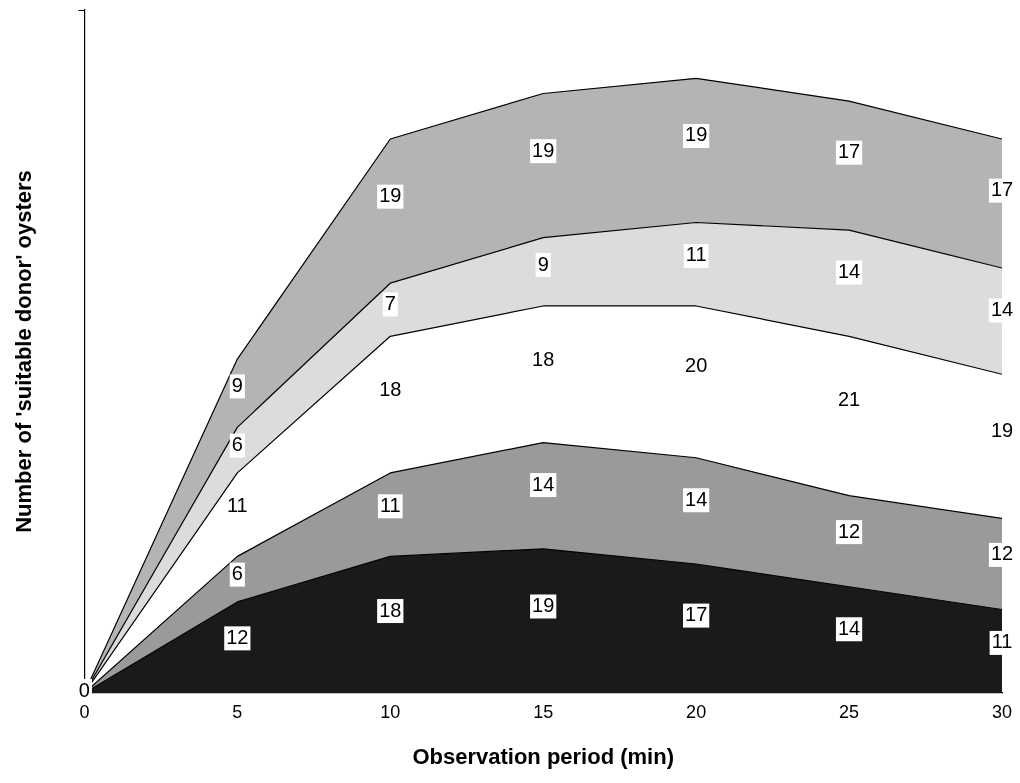  What do you see at coordinates (696, 365) in the screenshot?
I see `data-label: 20` at bounding box center [696, 365].